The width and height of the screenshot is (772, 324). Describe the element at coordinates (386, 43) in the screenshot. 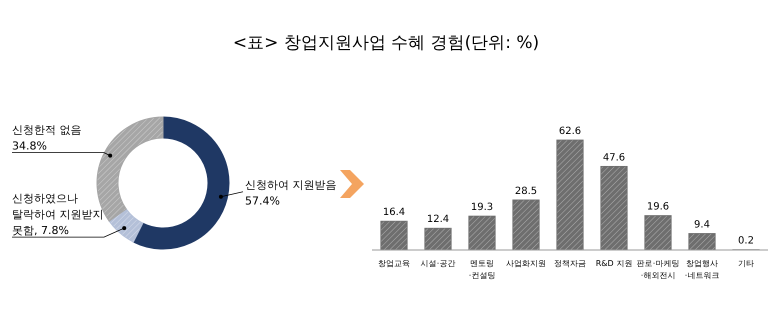

I see `text: <표> 창업지원사업 수혜 경험(단위: %)` at that location.